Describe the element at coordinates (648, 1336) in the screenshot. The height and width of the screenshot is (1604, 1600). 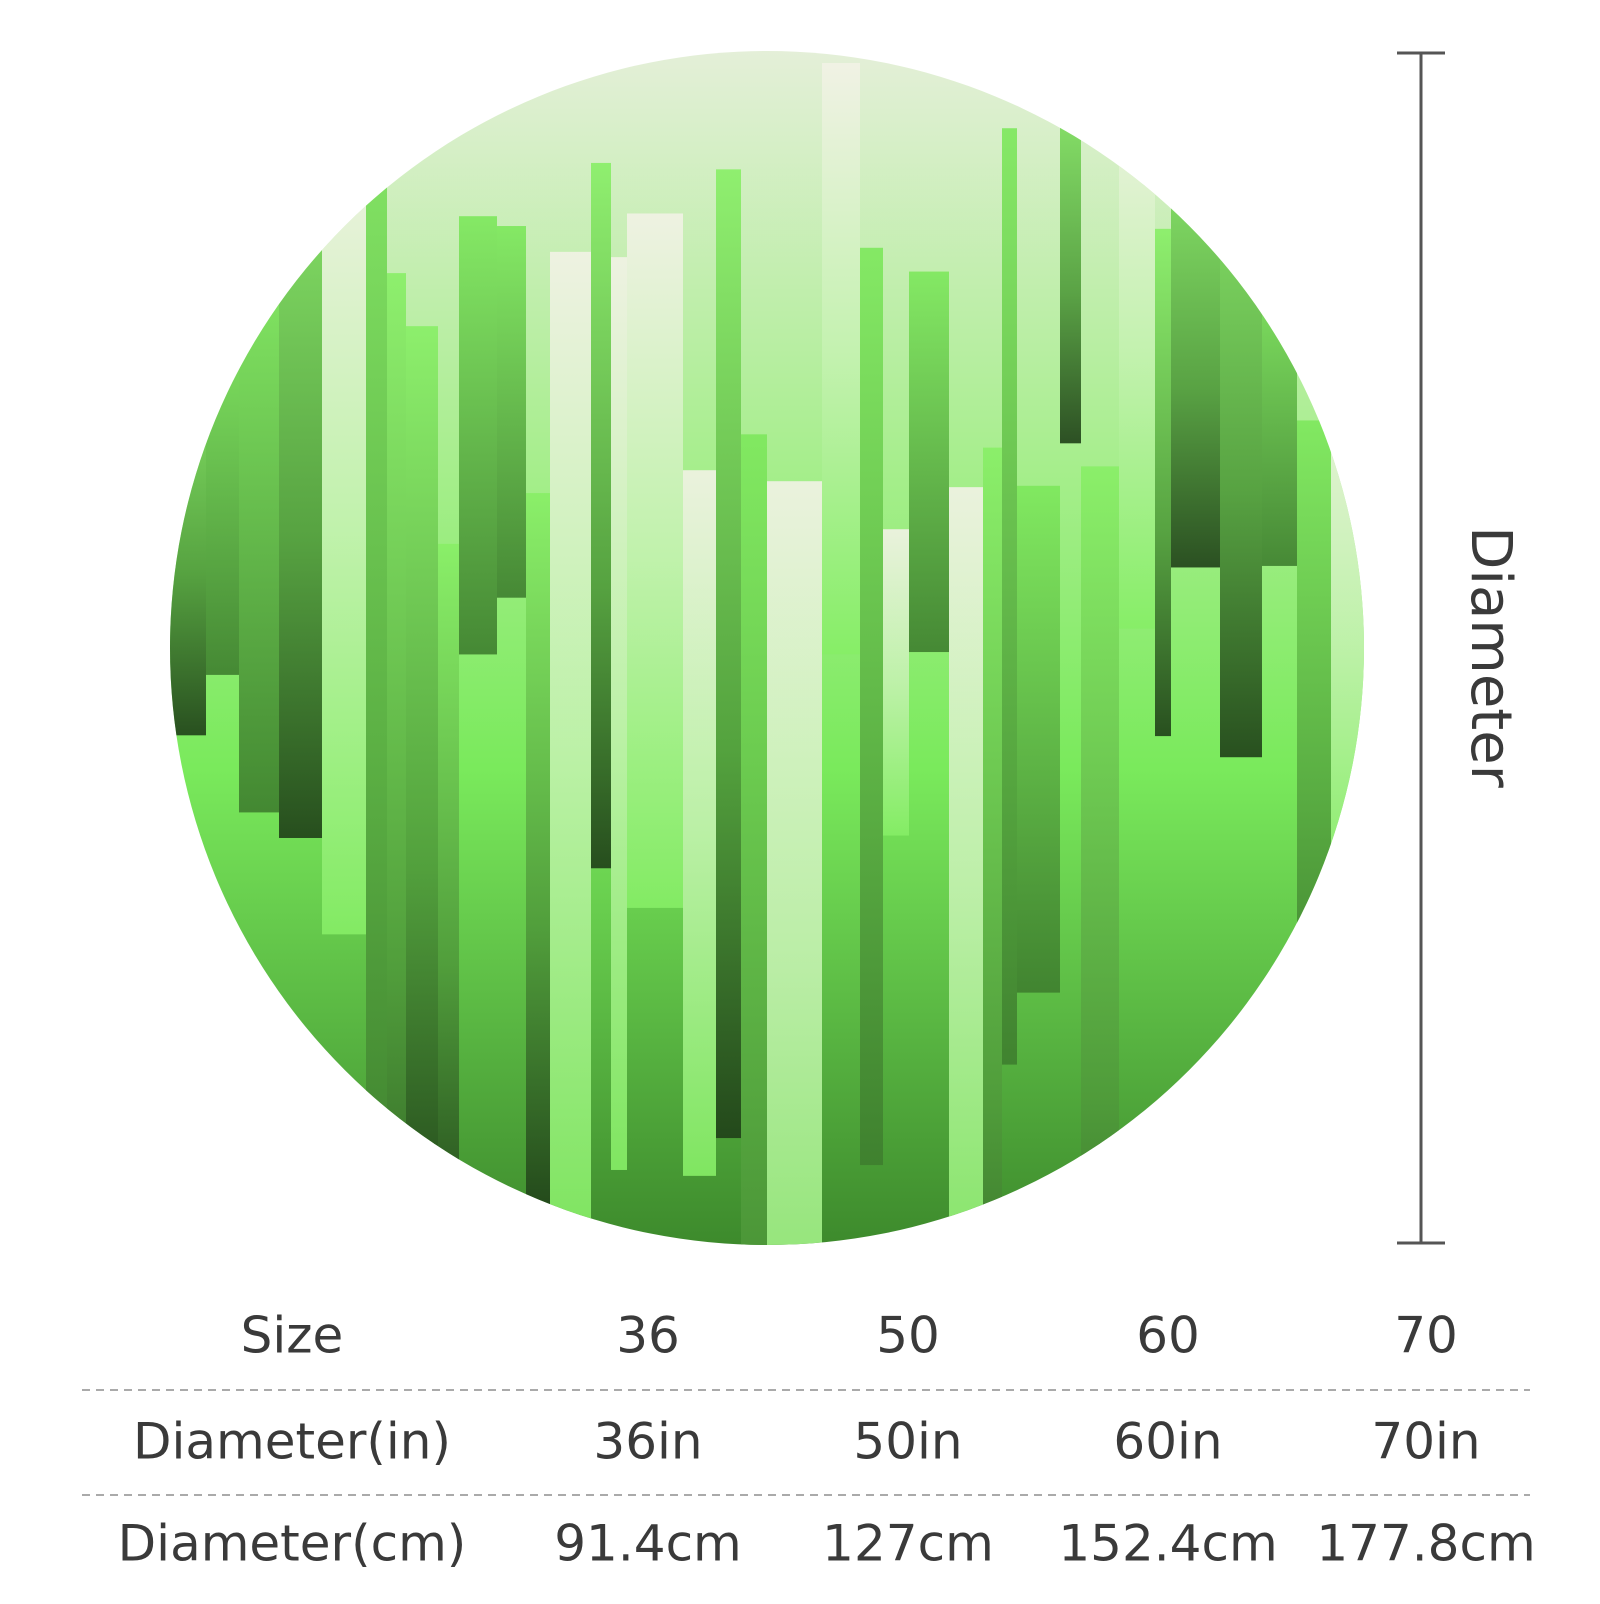
I see `table-cell: 36` at that location.